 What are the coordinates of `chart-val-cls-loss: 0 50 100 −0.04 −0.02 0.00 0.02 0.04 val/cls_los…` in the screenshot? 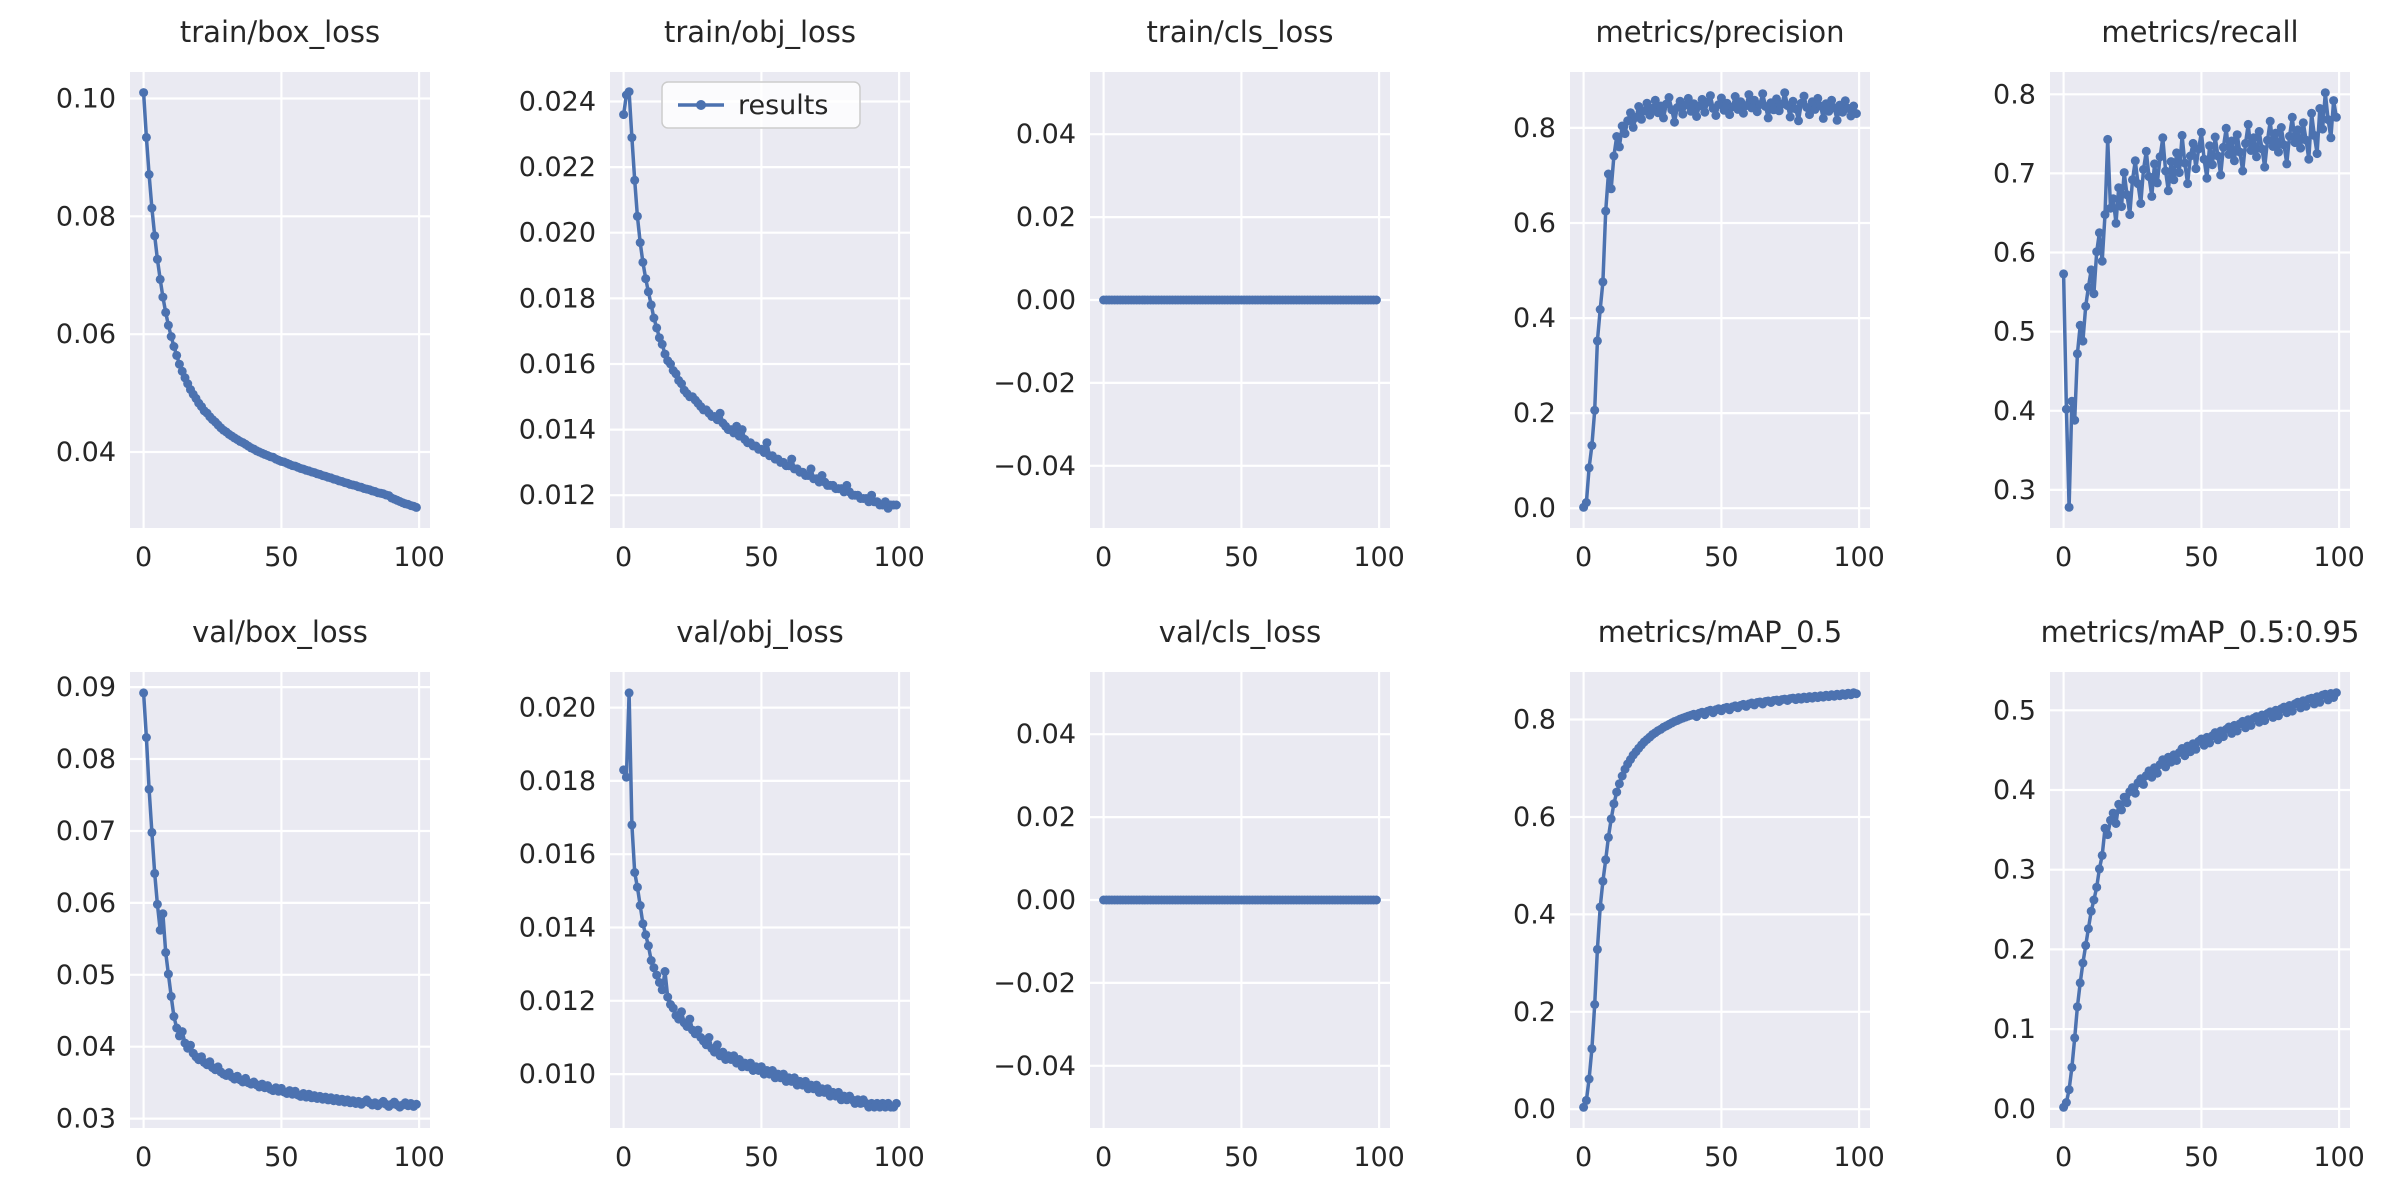 It's located at (1199, 894).